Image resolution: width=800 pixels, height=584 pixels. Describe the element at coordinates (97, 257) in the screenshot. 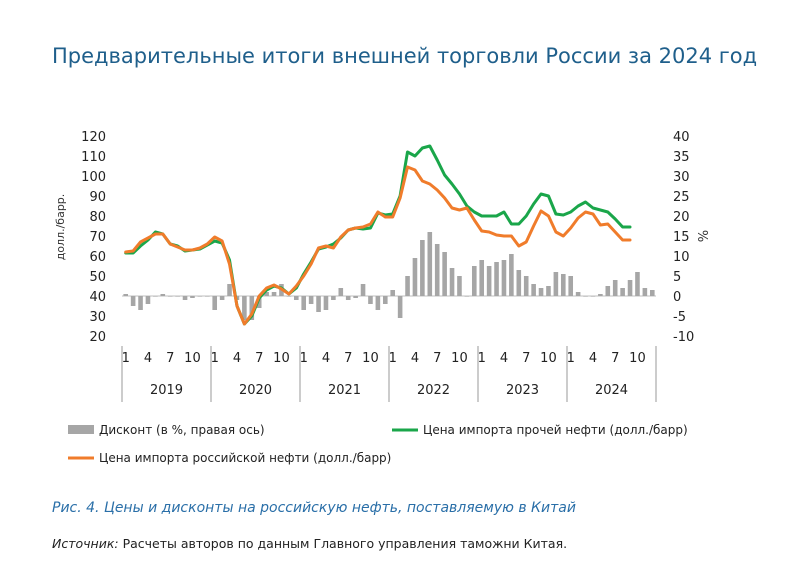

I see `left-tick-label: 60` at that location.